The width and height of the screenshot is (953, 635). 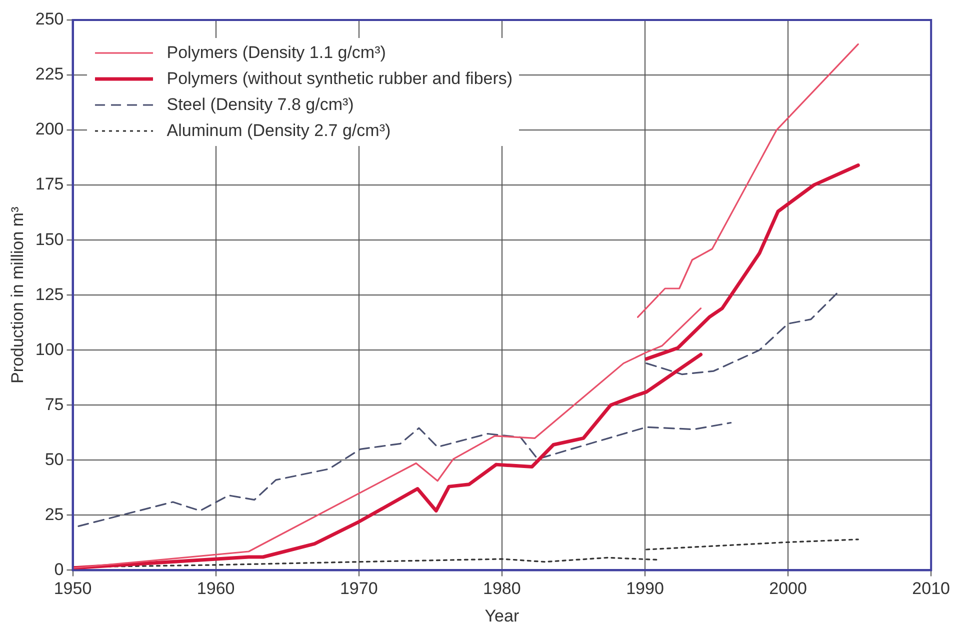 What do you see at coordinates (278, 131) in the screenshot?
I see `legend-label: Aluminum (Density 2.7 g/cm³)` at bounding box center [278, 131].